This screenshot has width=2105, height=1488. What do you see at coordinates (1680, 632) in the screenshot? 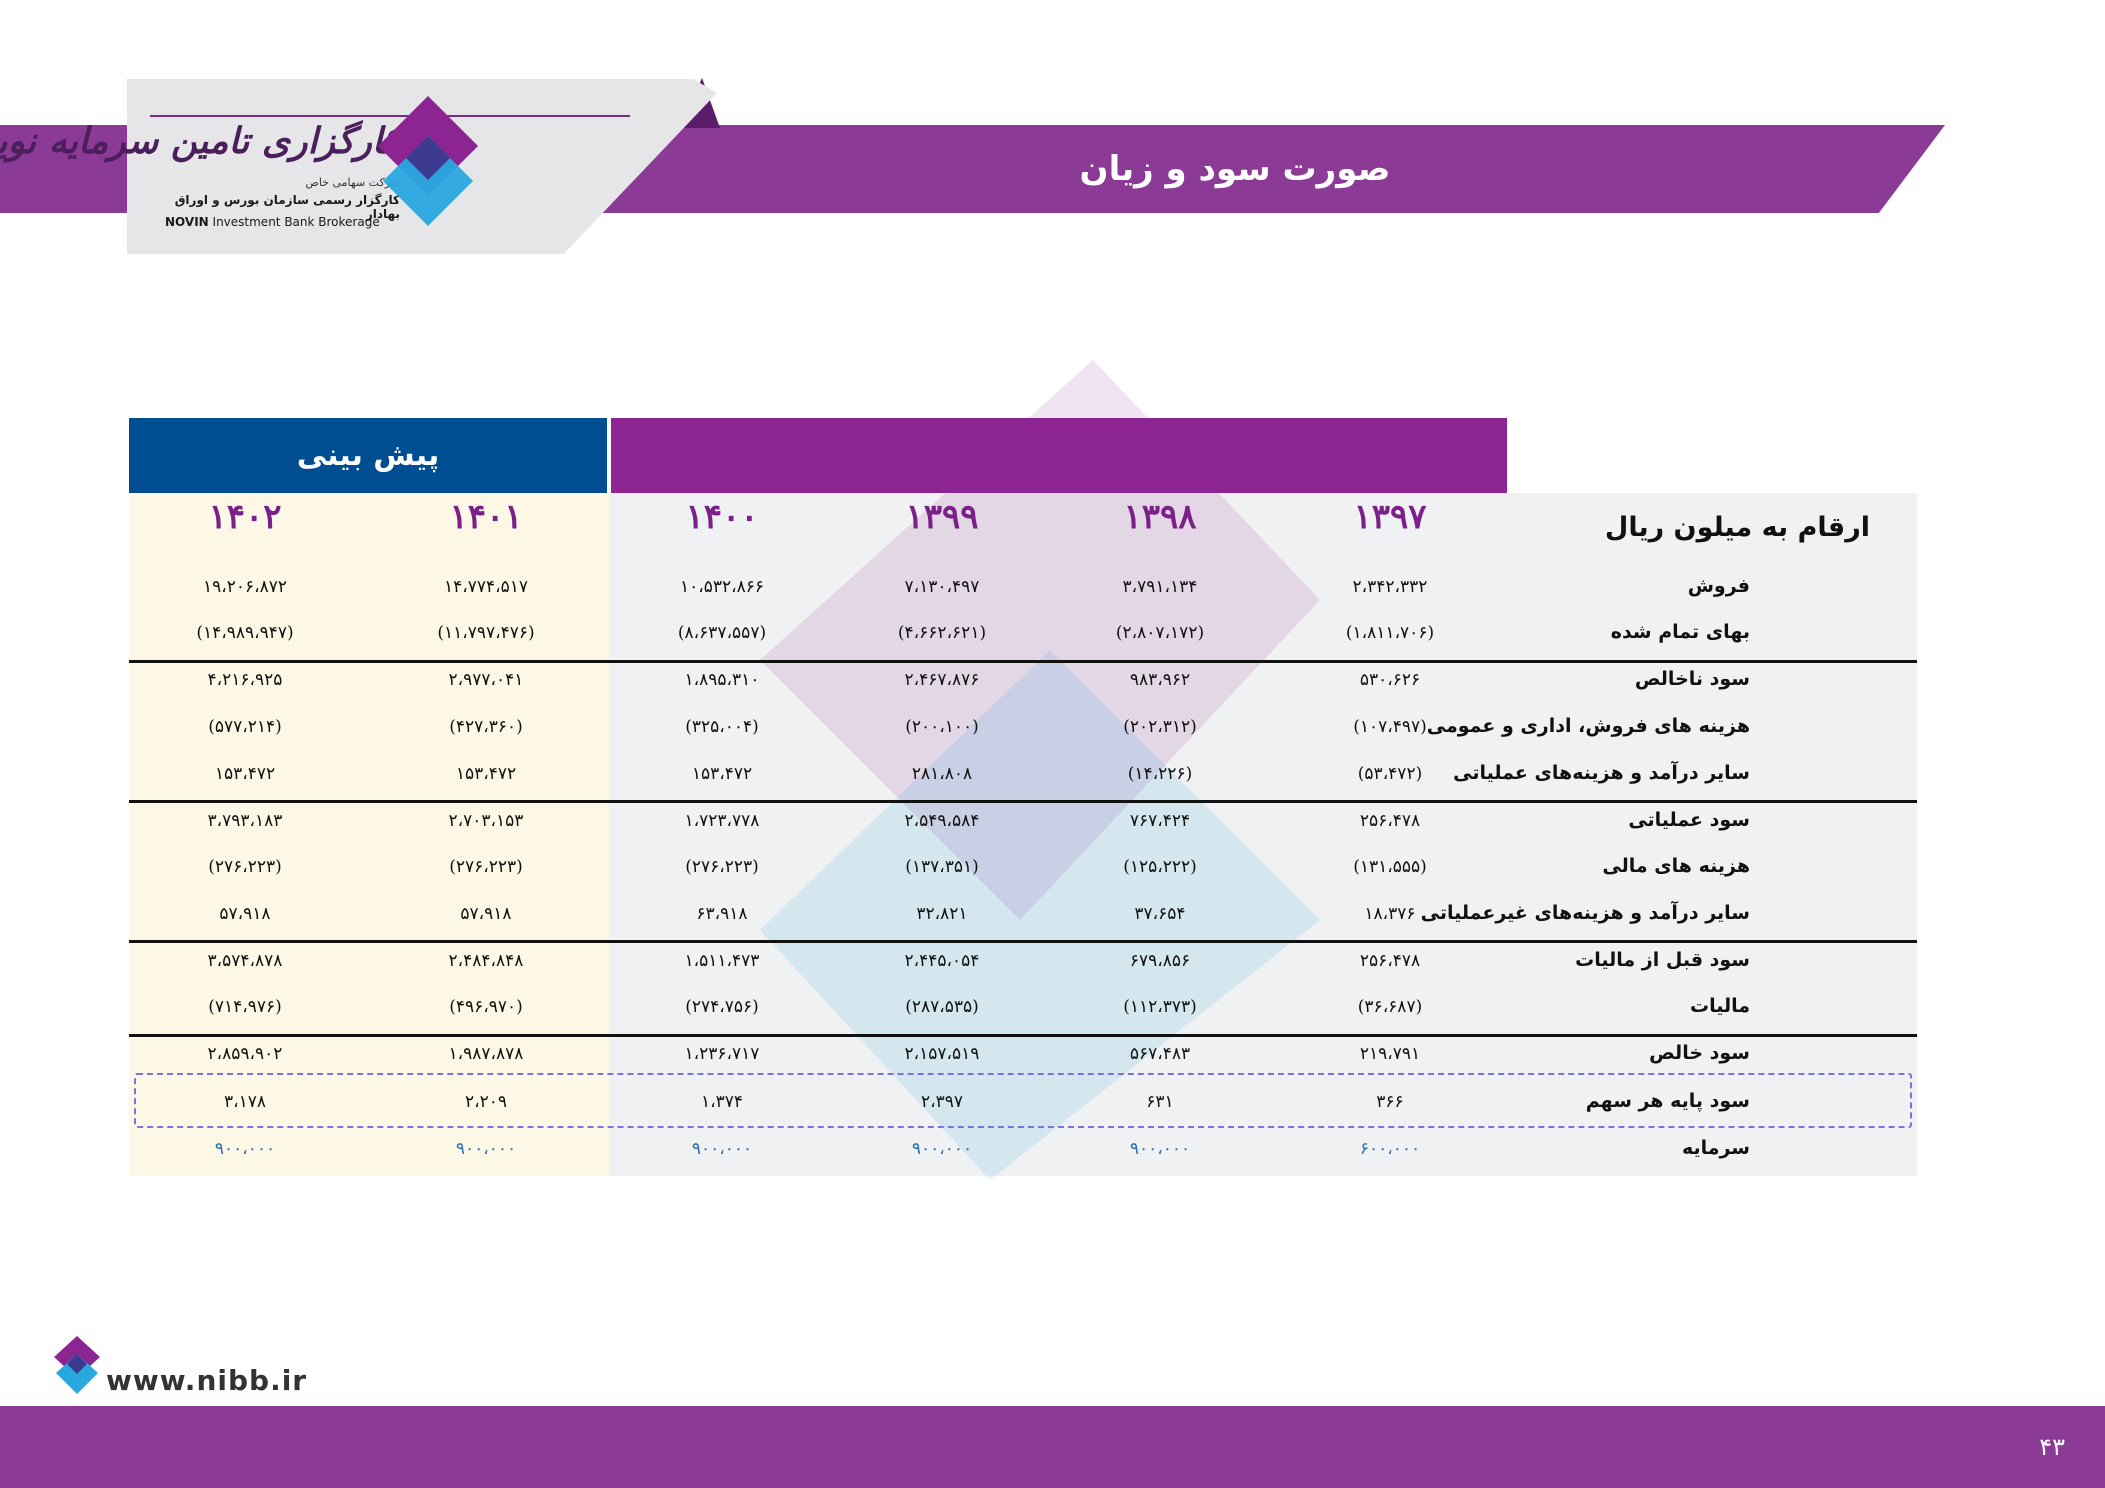
I see `row-label: بهای تمام شده` at bounding box center [1680, 632].